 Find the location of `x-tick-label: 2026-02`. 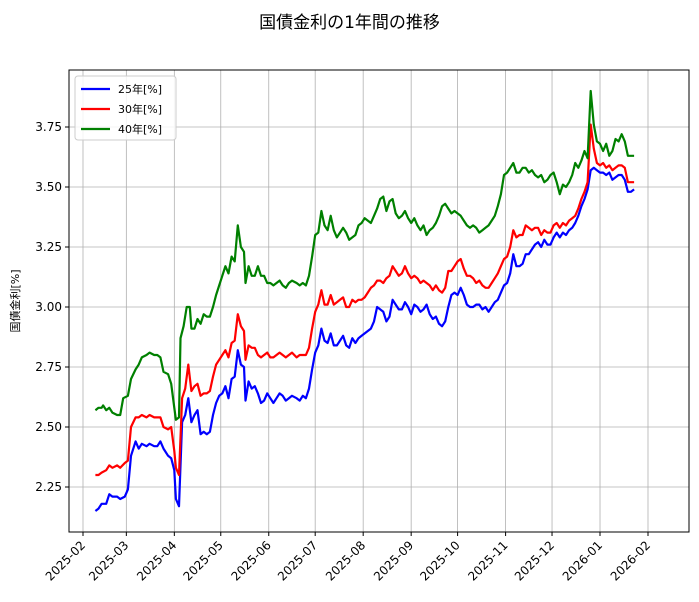

x-tick-label: 2026-02 is located at coordinates (630, 560).